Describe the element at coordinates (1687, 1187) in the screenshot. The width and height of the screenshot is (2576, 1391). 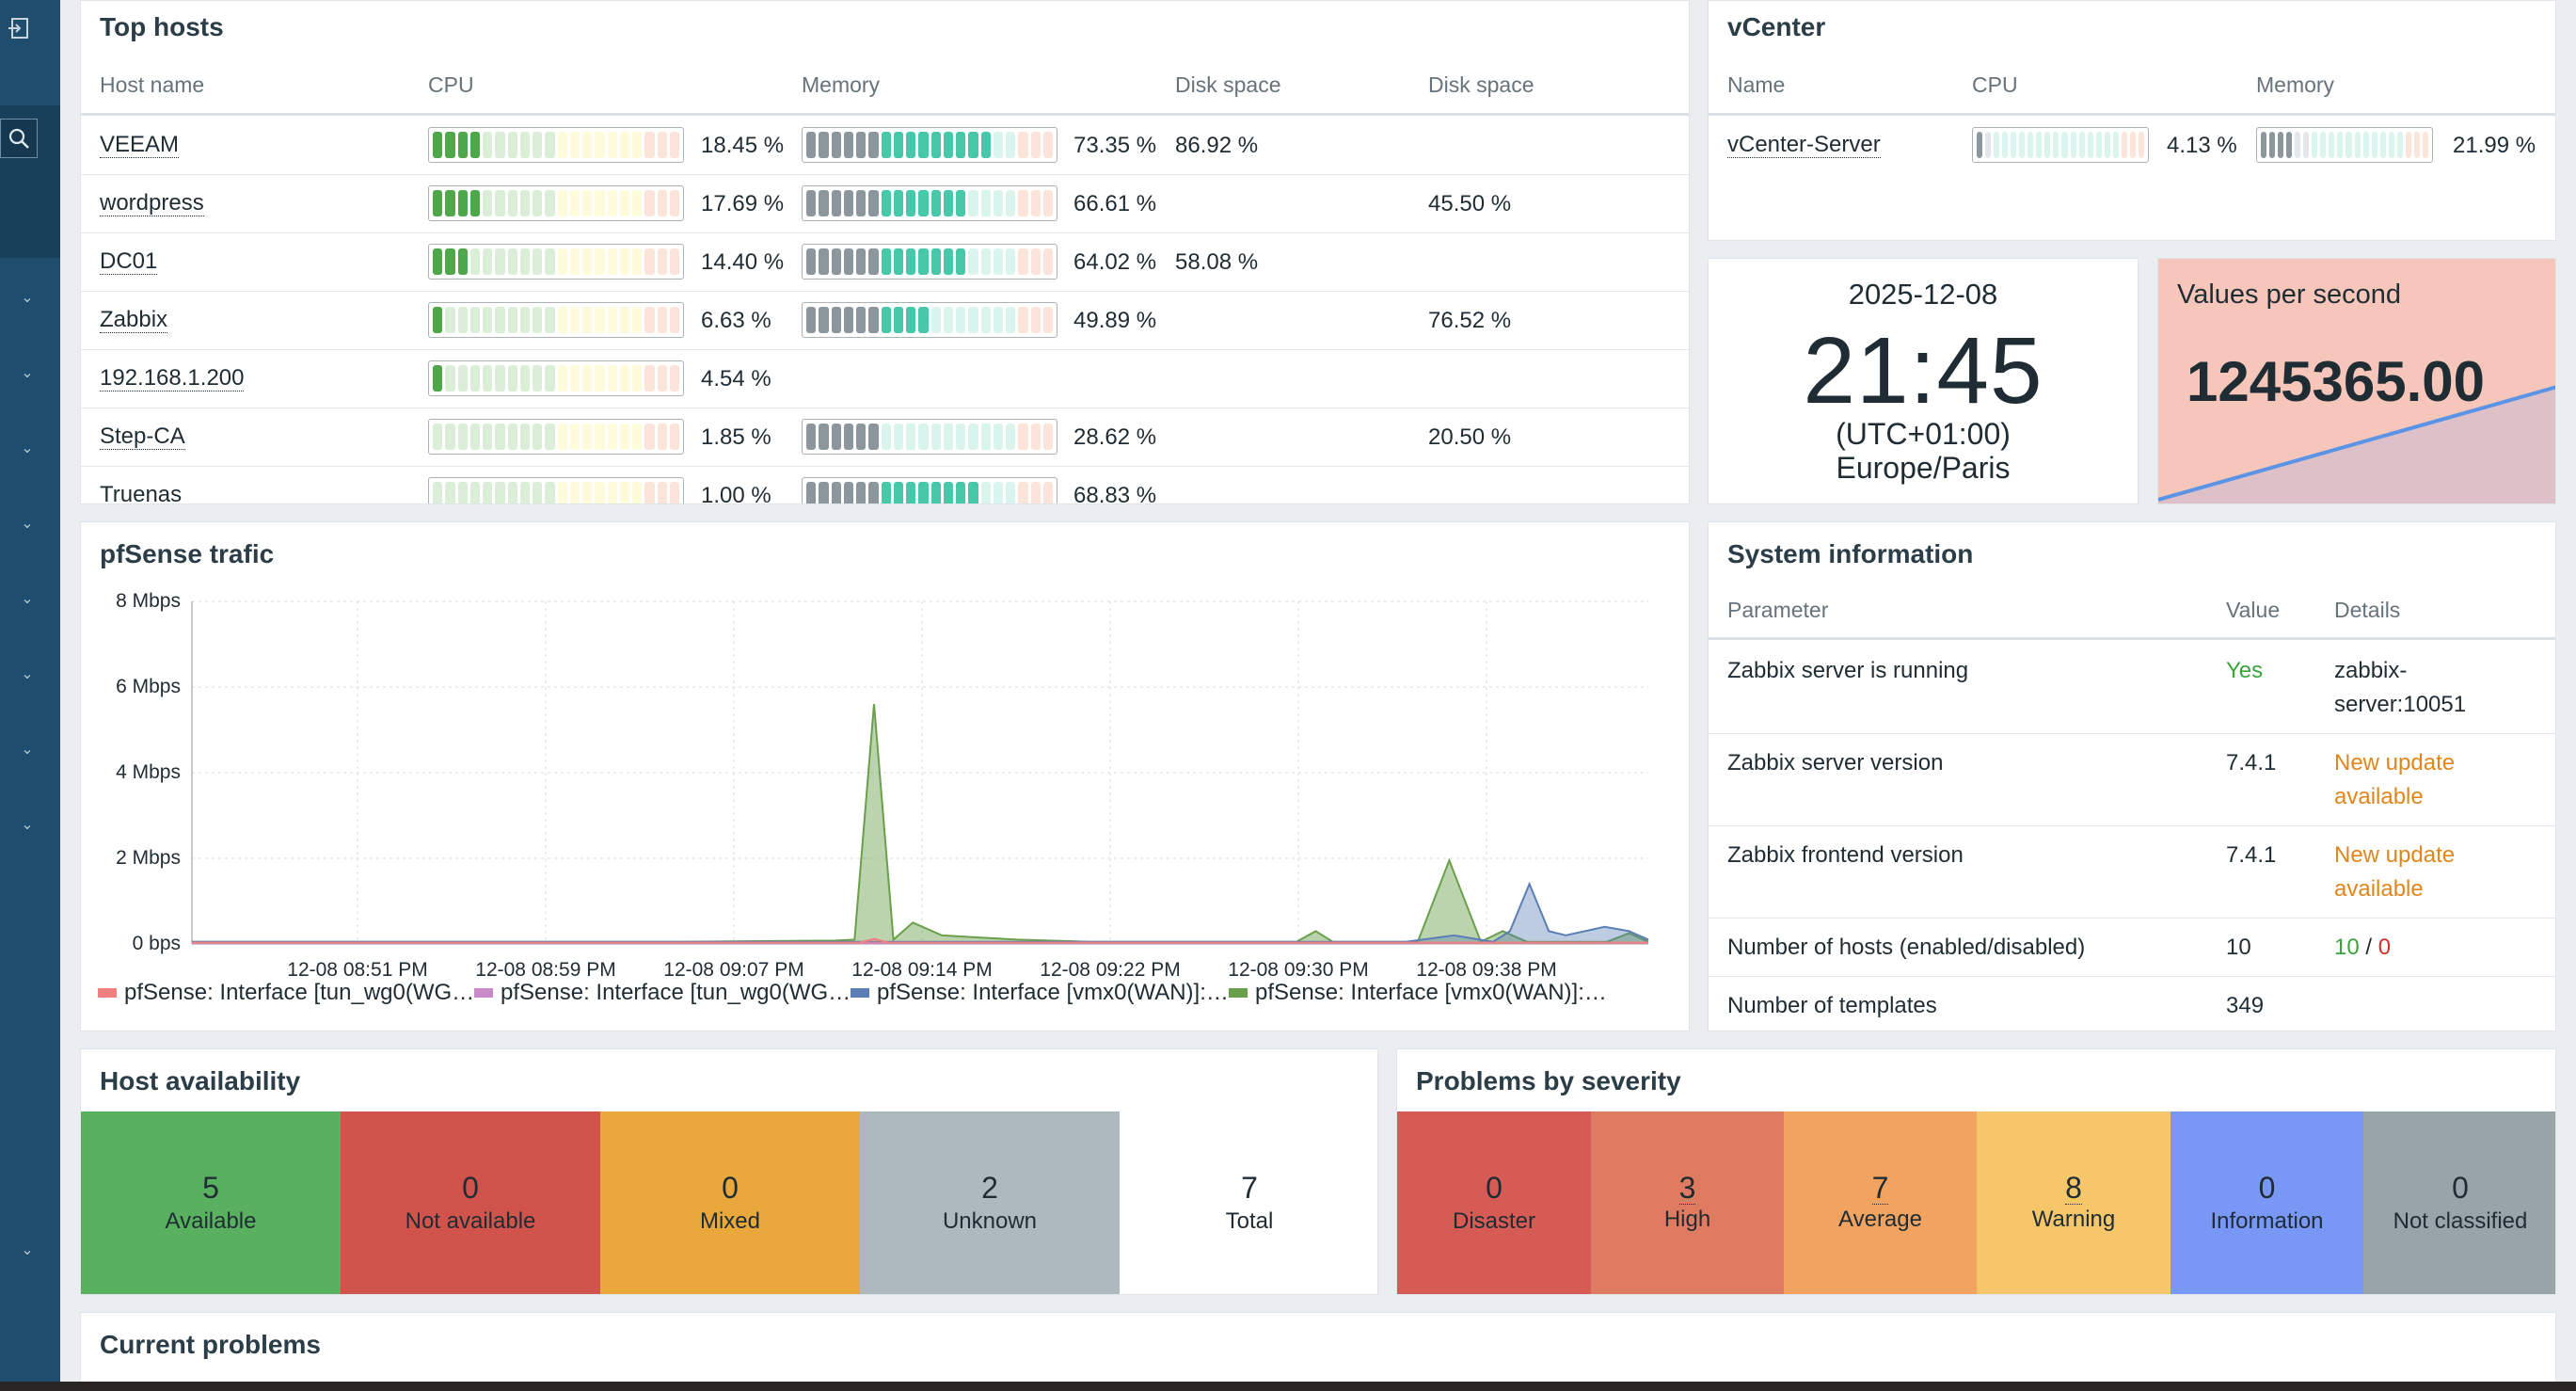
I see `tile-count: 3` at that location.